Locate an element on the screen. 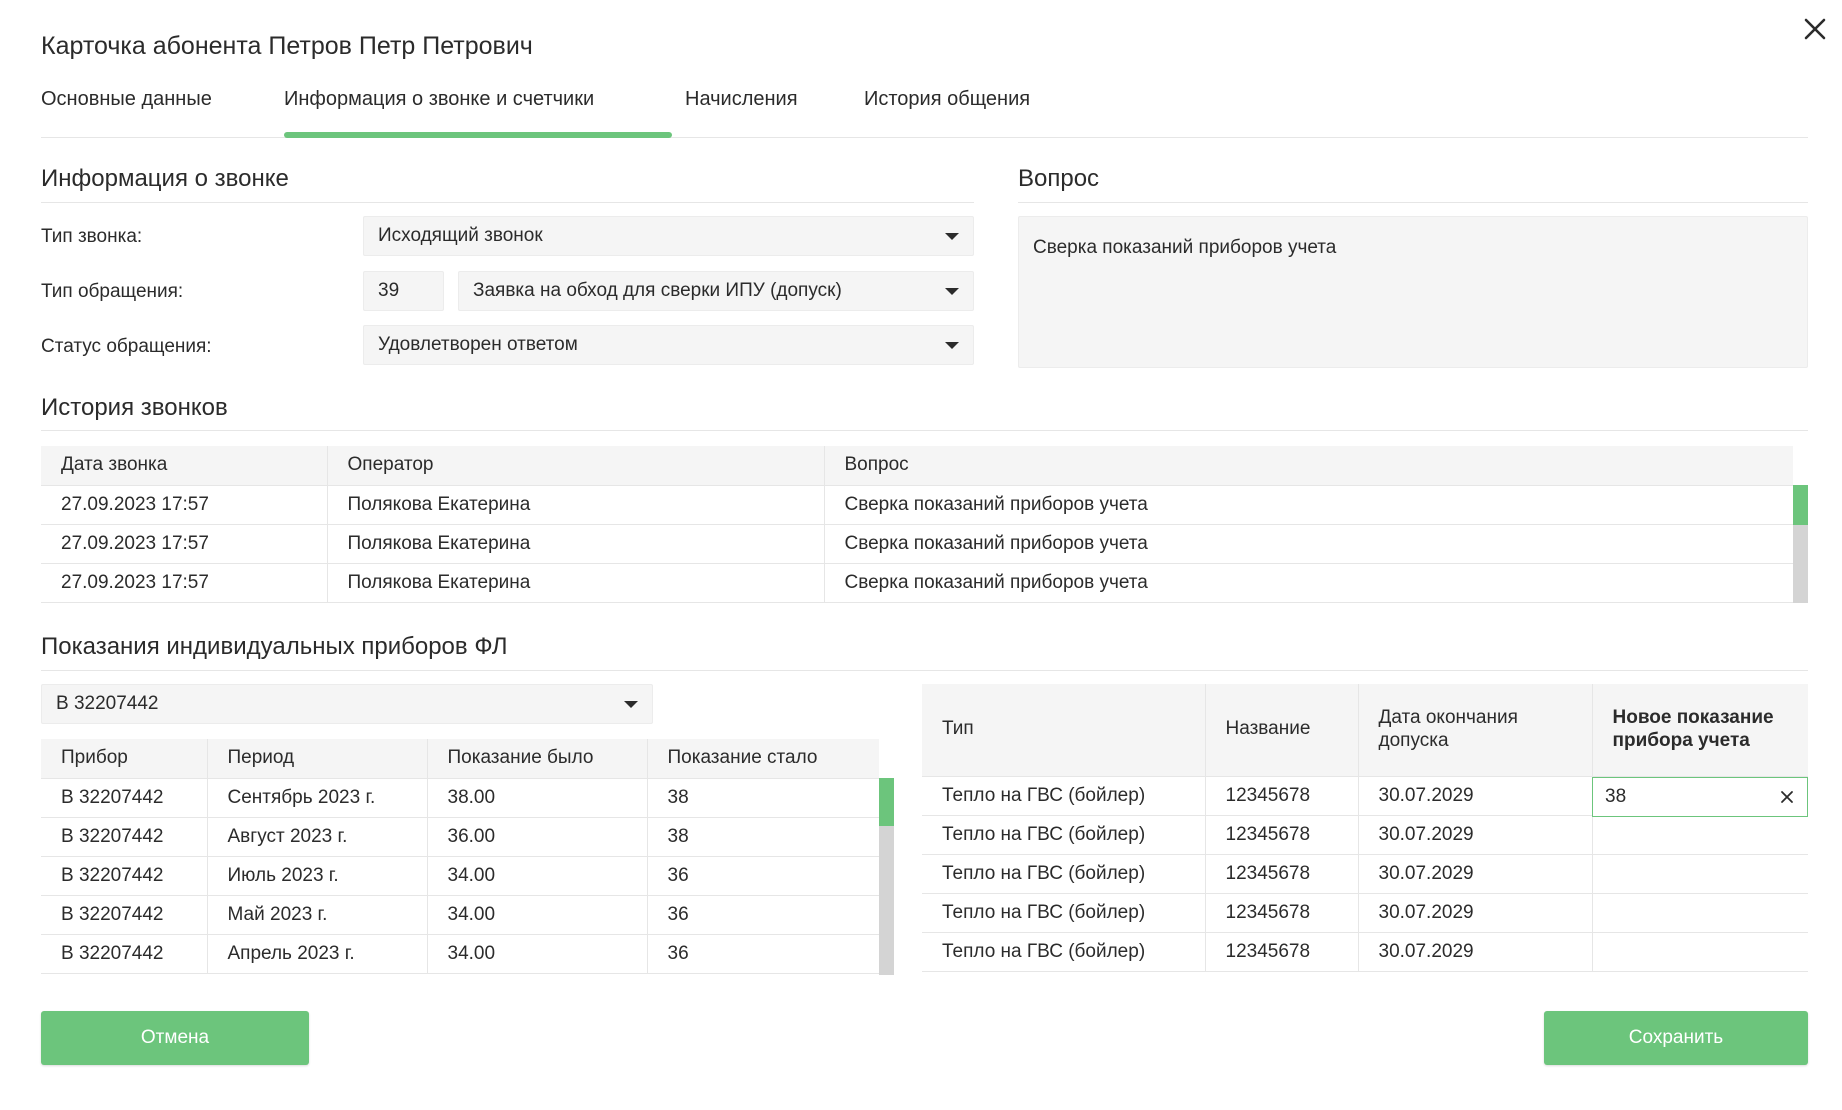 The width and height of the screenshot is (1842, 1110). request-status-label: Статус обращения: is located at coordinates (126, 346).